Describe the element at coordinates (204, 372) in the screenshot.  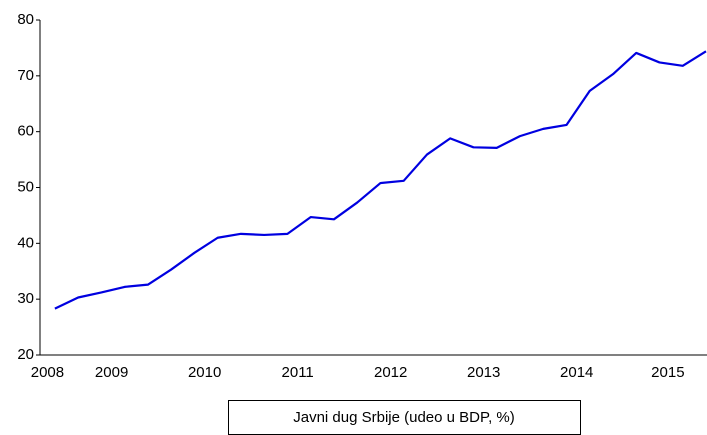
I see `x-tick-label: 2010` at that location.